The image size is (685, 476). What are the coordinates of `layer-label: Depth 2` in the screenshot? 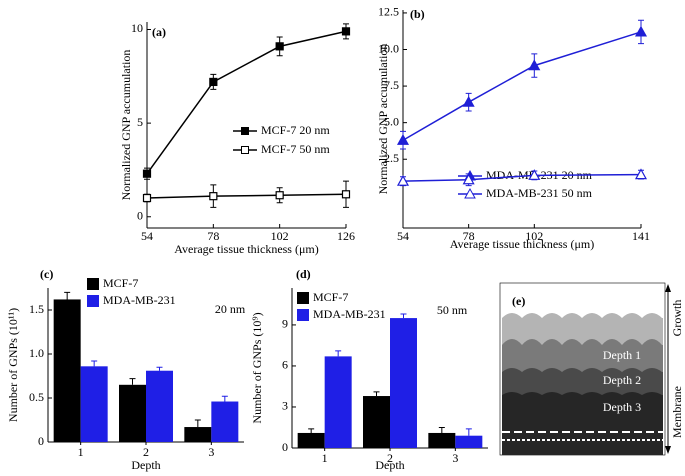 It's located at (622, 380).